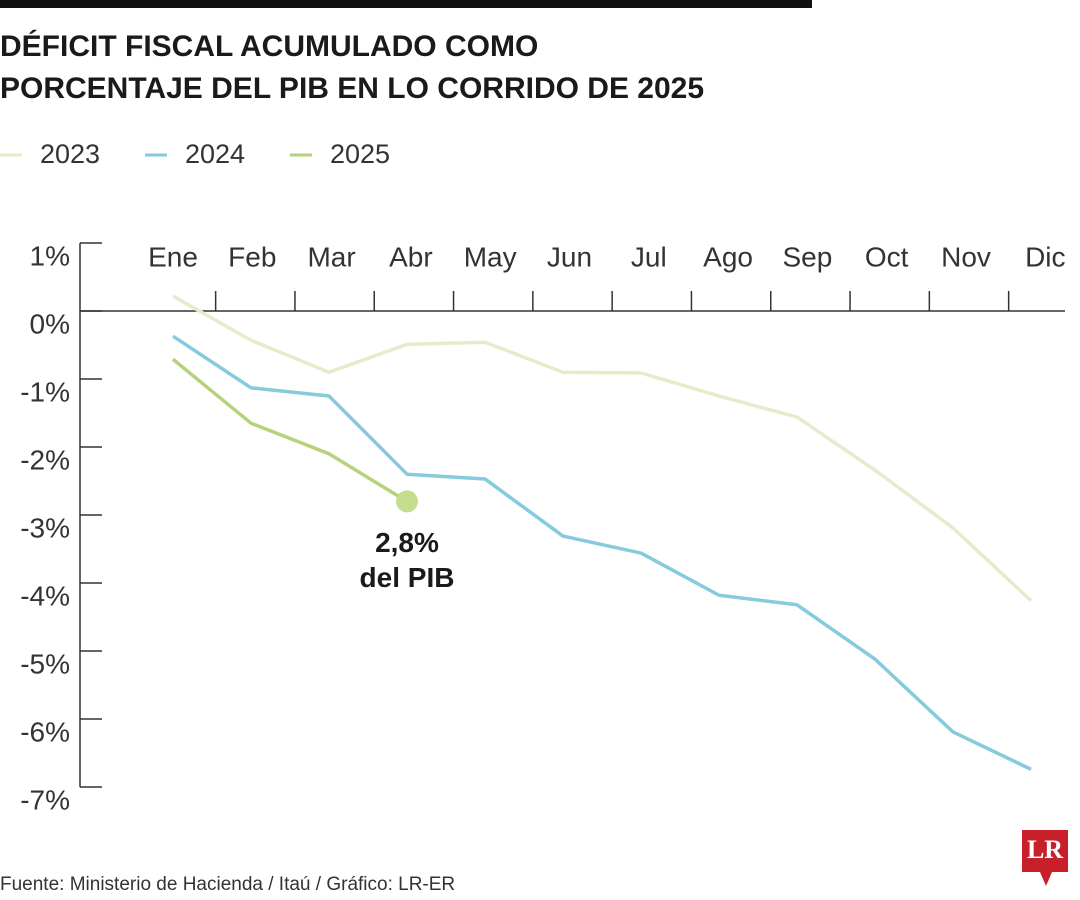 This screenshot has height=900, width=1080. I want to click on logo-badge, so click(1045, 858).